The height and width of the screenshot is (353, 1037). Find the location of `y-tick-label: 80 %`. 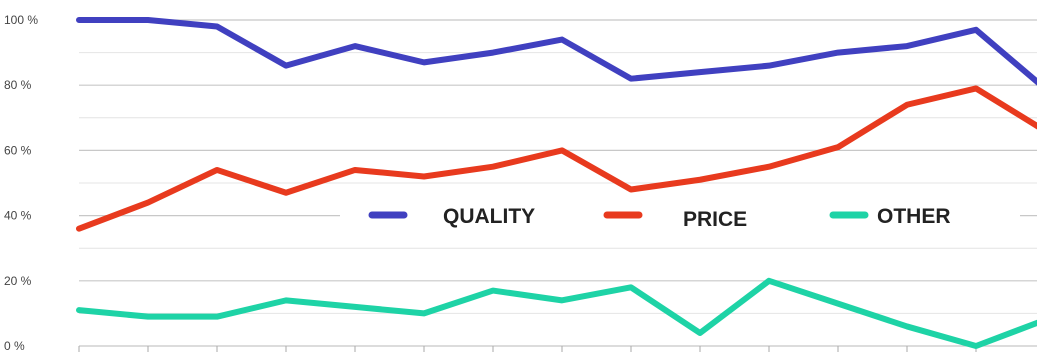

y-tick-label: 80 % is located at coordinates (18, 85).